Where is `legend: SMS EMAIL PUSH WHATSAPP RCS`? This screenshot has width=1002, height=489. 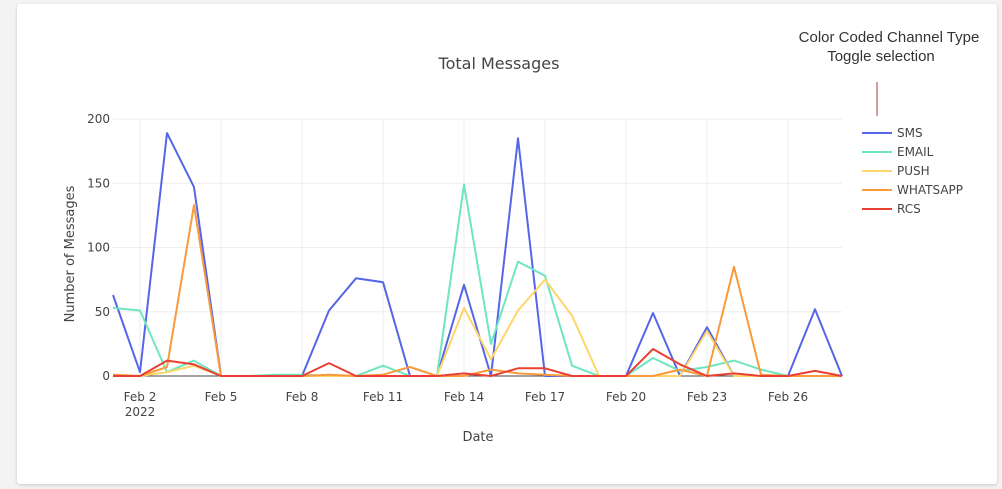 legend: SMS EMAIL PUSH WHATSAPP RCS is located at coordinates (912, 171).